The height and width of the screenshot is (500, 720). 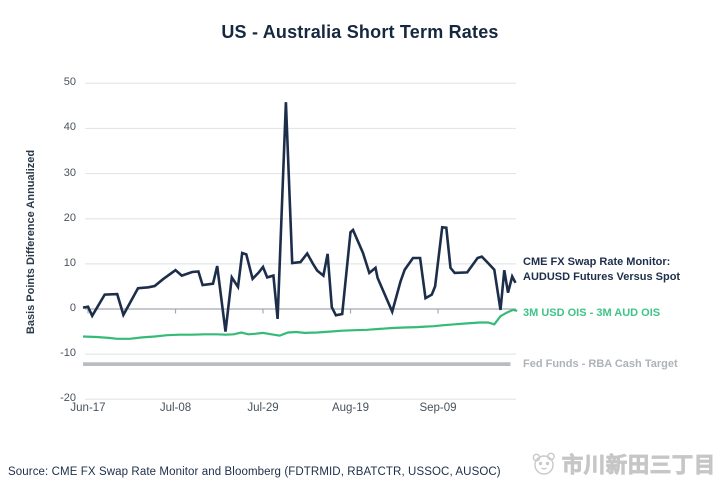 What do you see at coordinates (263, 408) in the screenshot?
I see `x-tick-label: Jul-29` at bounding box center [263, 408].